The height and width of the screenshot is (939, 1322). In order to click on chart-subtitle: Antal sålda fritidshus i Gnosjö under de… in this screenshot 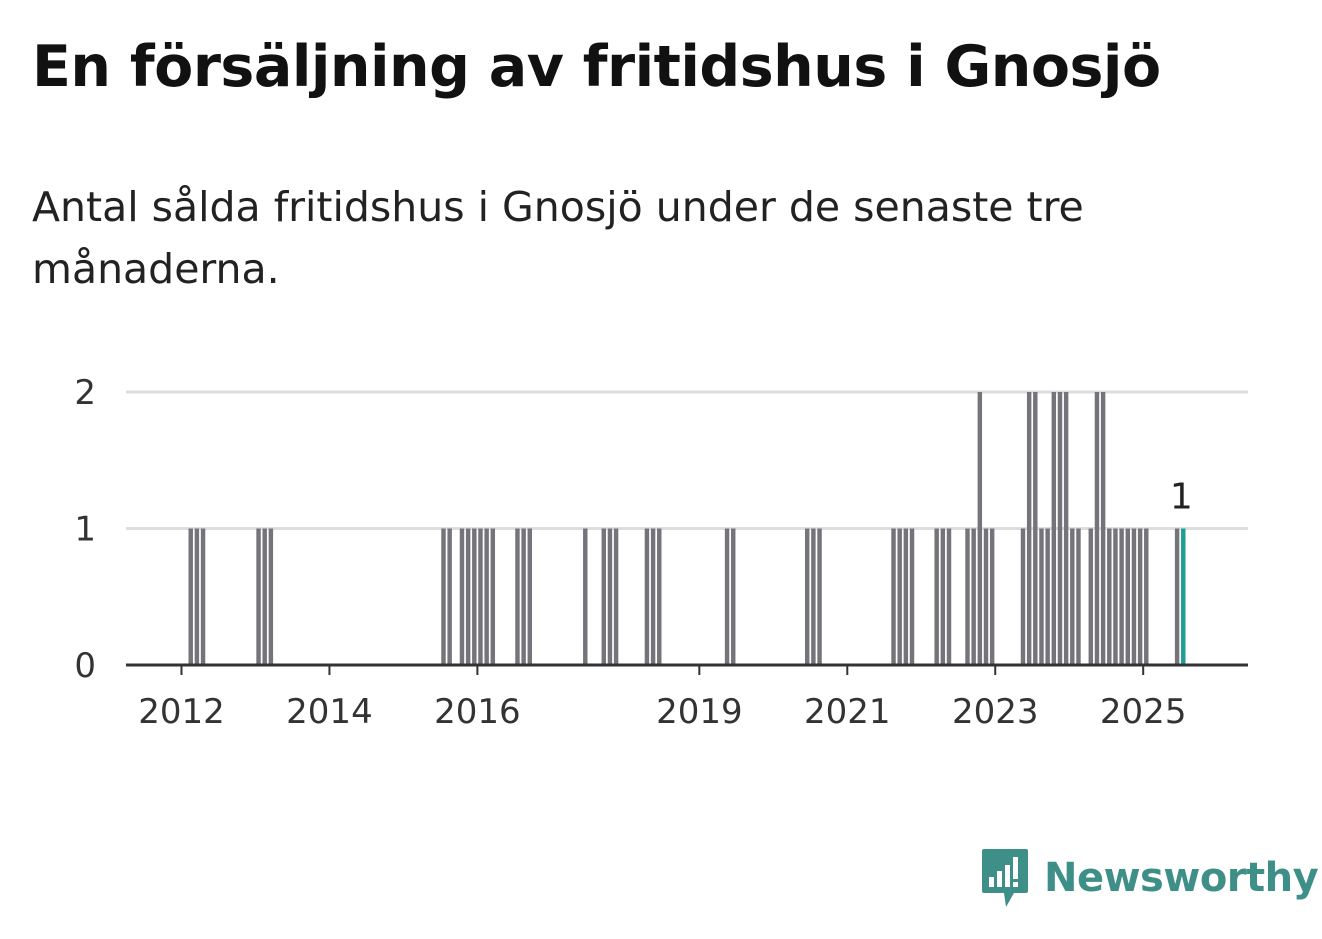, I will do `click(558, 238)`.